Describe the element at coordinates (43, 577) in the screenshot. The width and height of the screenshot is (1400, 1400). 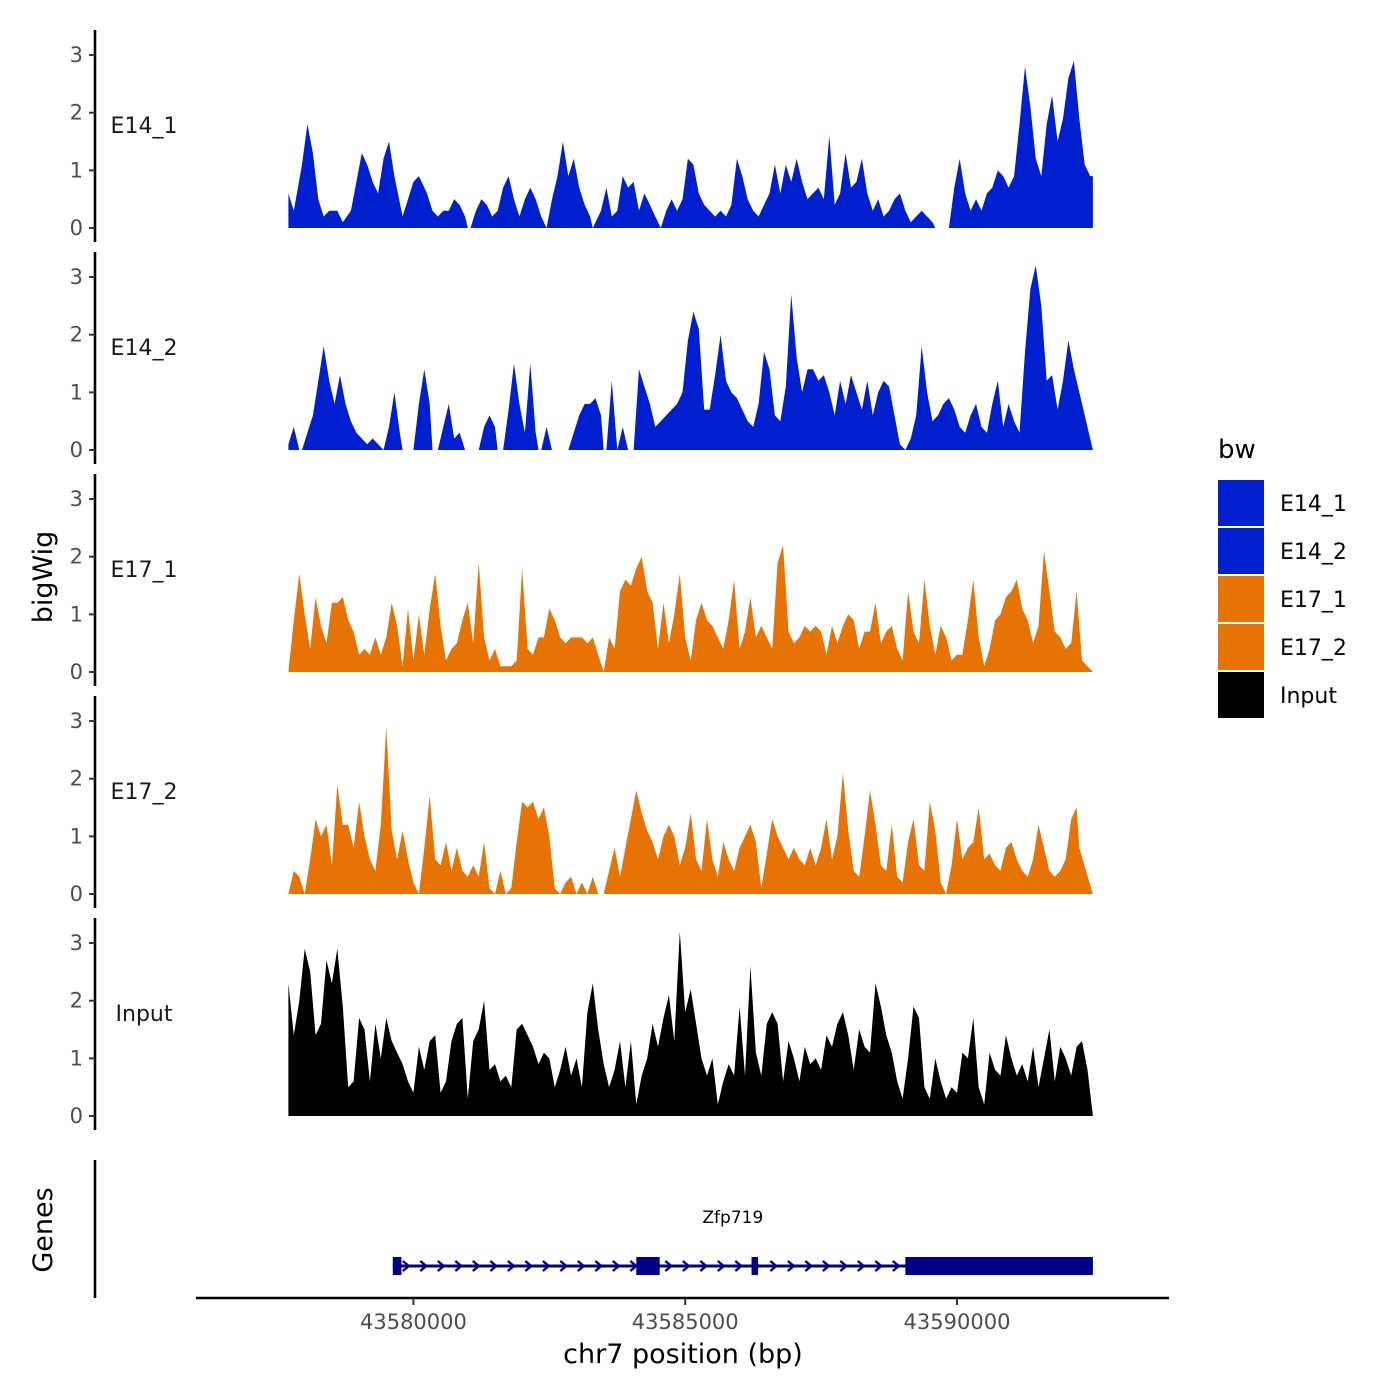
I see `y-axis-title: bigWig` at that location.